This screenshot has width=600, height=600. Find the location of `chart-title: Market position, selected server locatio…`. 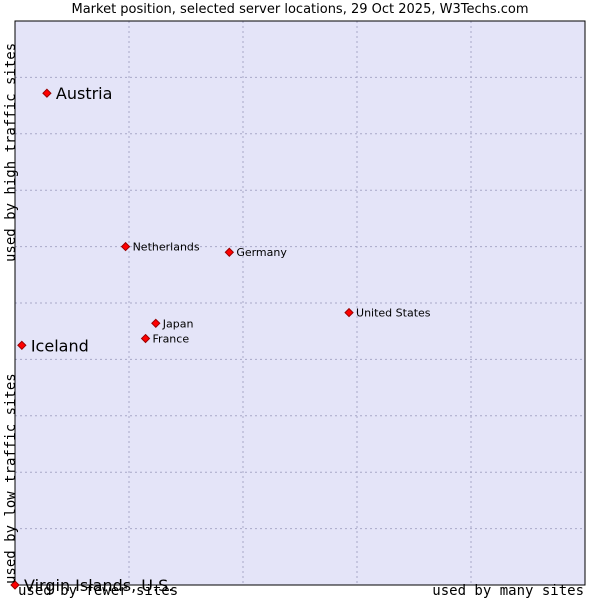

chart-title: Market position, selected server locatio… is located at coordinates (300, 9).